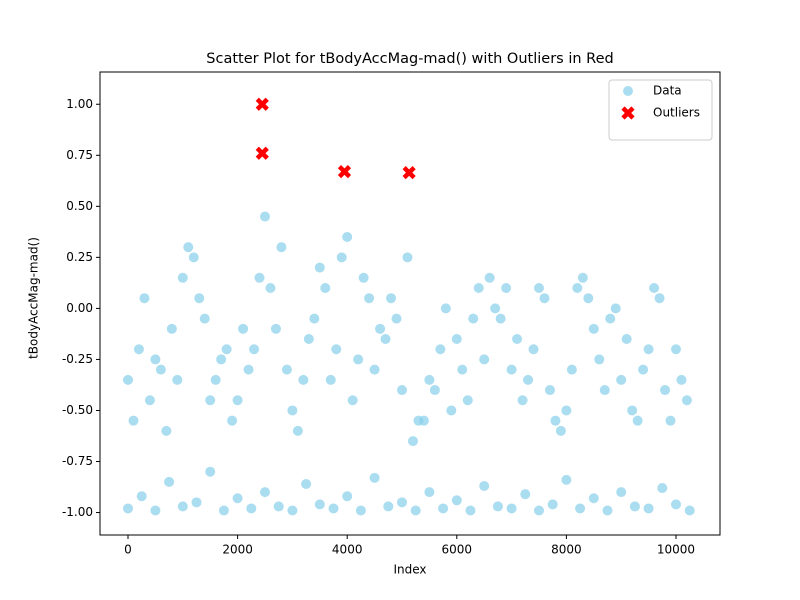 This screenshot has width=800, height=600. Describe the element at coordinates (77, 359) in the screenshot. I see `y-tick-label: -0.25` at that location.